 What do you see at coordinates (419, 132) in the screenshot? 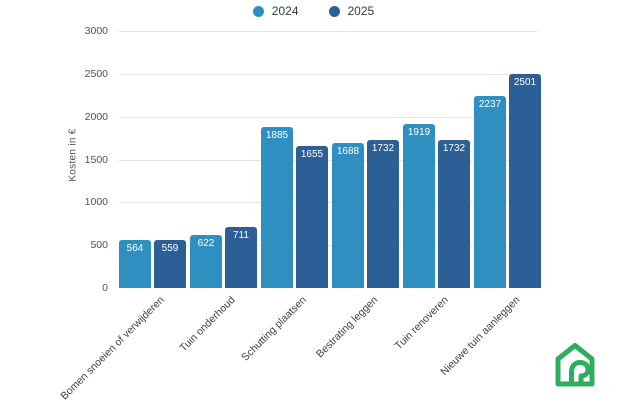
I see `bar-value-label: 1919` at bounding box center [419, 132].